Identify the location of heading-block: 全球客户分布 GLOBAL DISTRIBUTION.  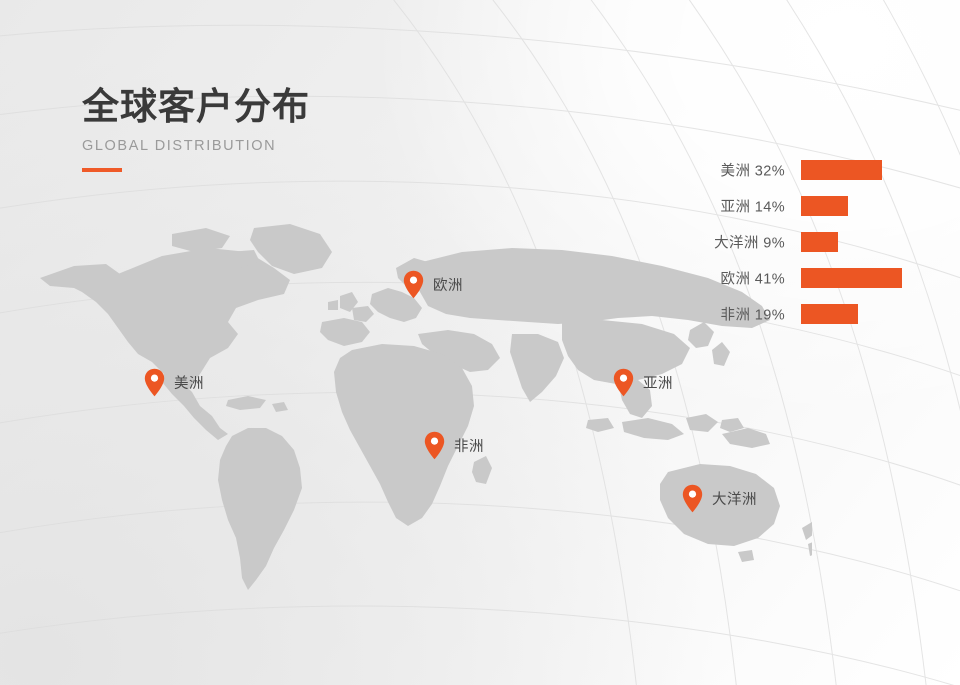
(196, 129).